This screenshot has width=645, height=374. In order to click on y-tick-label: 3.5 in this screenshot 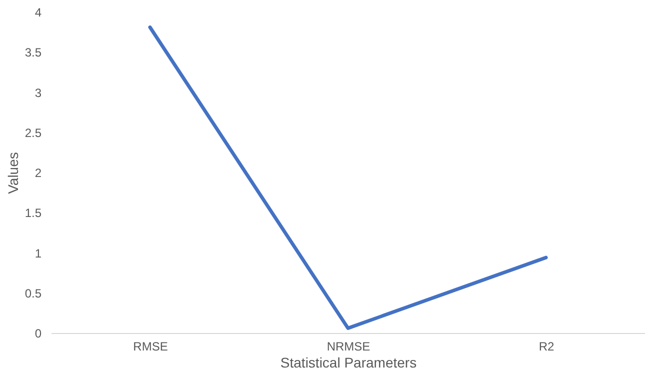, I will do `click(33, 53)`.